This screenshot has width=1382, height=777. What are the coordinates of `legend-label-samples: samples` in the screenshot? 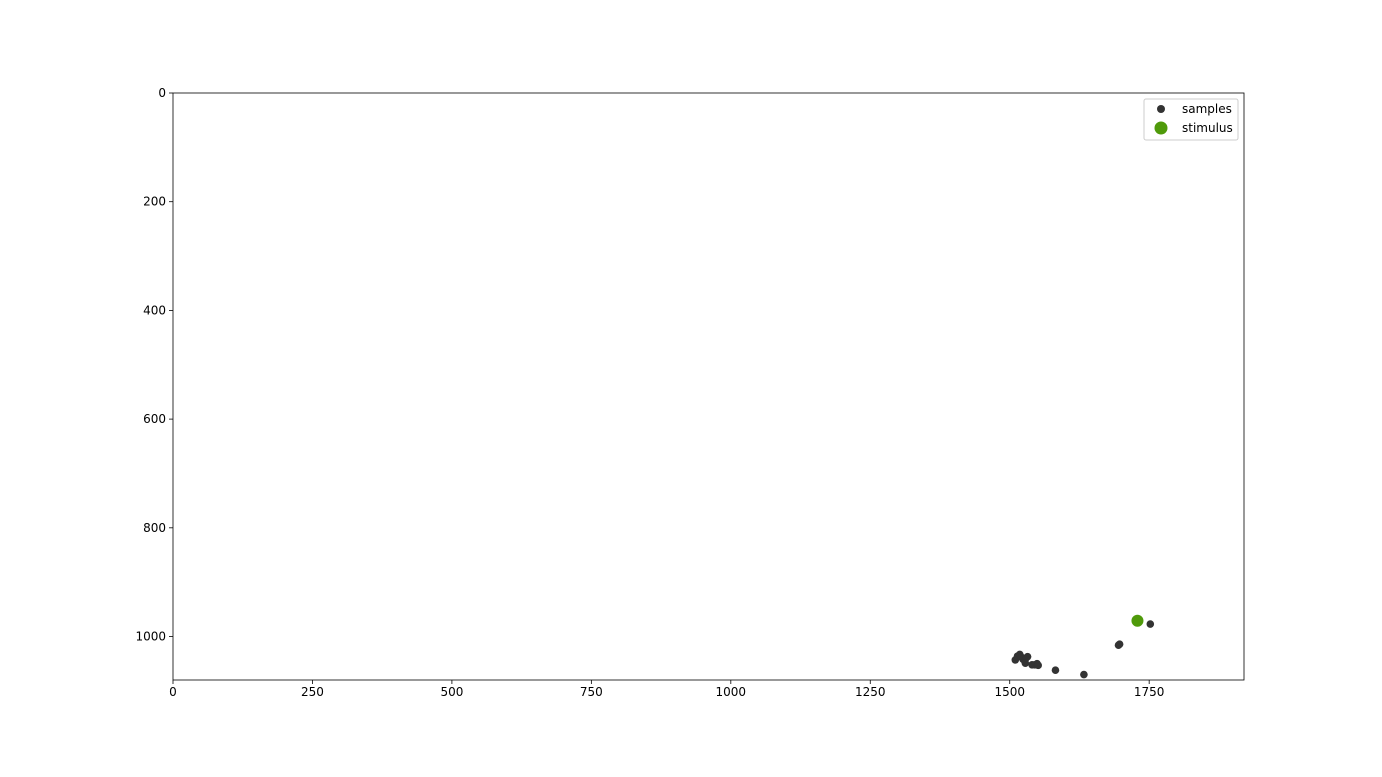 It's located at (1207, 109).